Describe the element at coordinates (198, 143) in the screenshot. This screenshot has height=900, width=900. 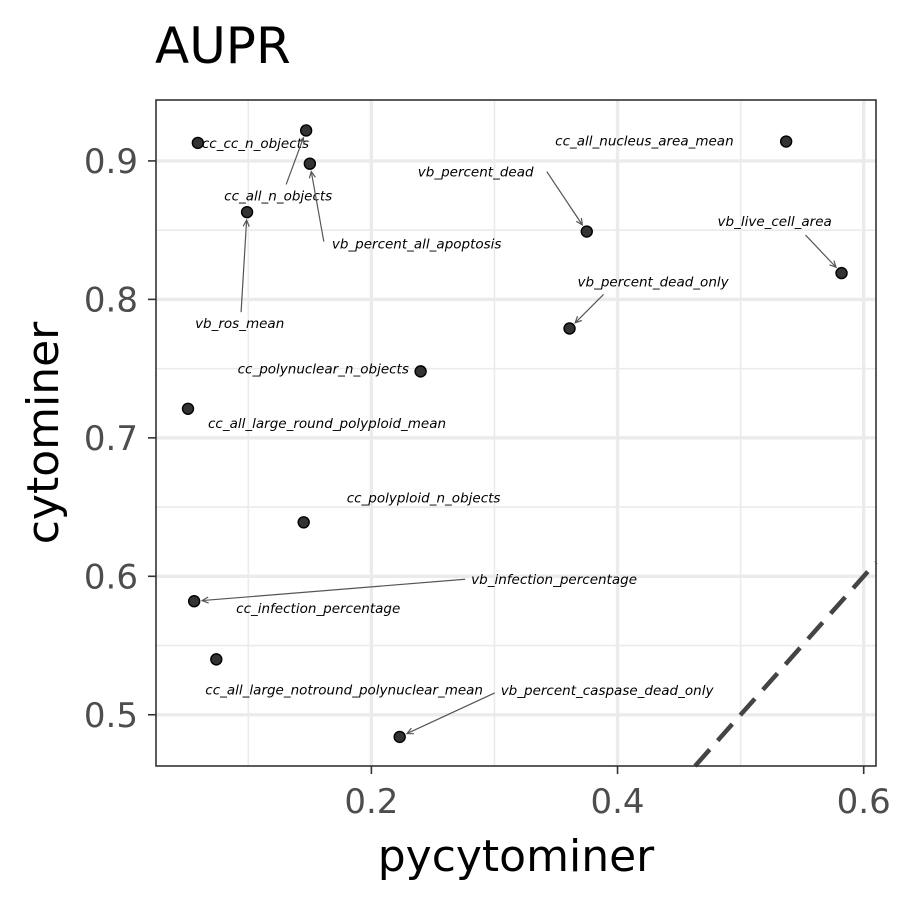
I see `point-cc-cc-n-objects` at that location.